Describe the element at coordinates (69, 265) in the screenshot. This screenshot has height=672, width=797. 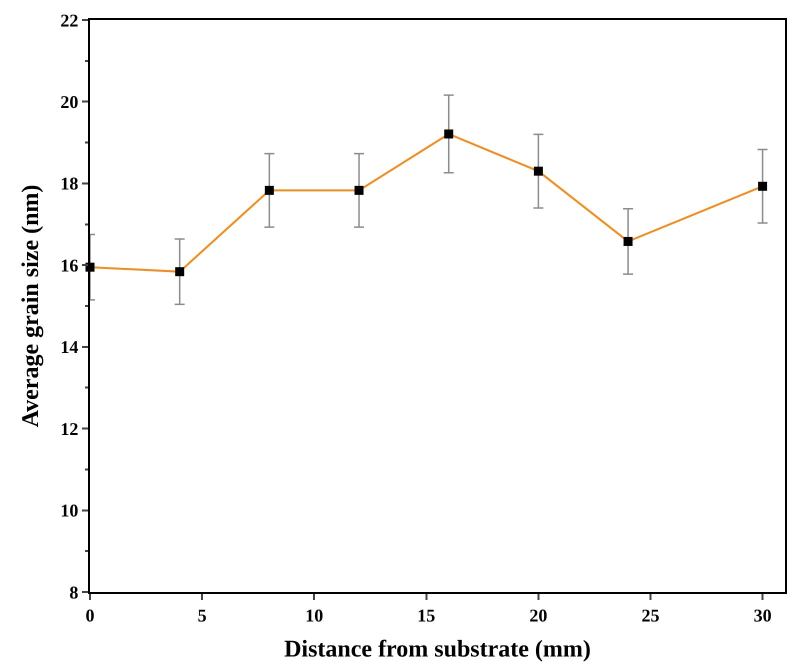
I see `y-tick-label: 16` at that location.